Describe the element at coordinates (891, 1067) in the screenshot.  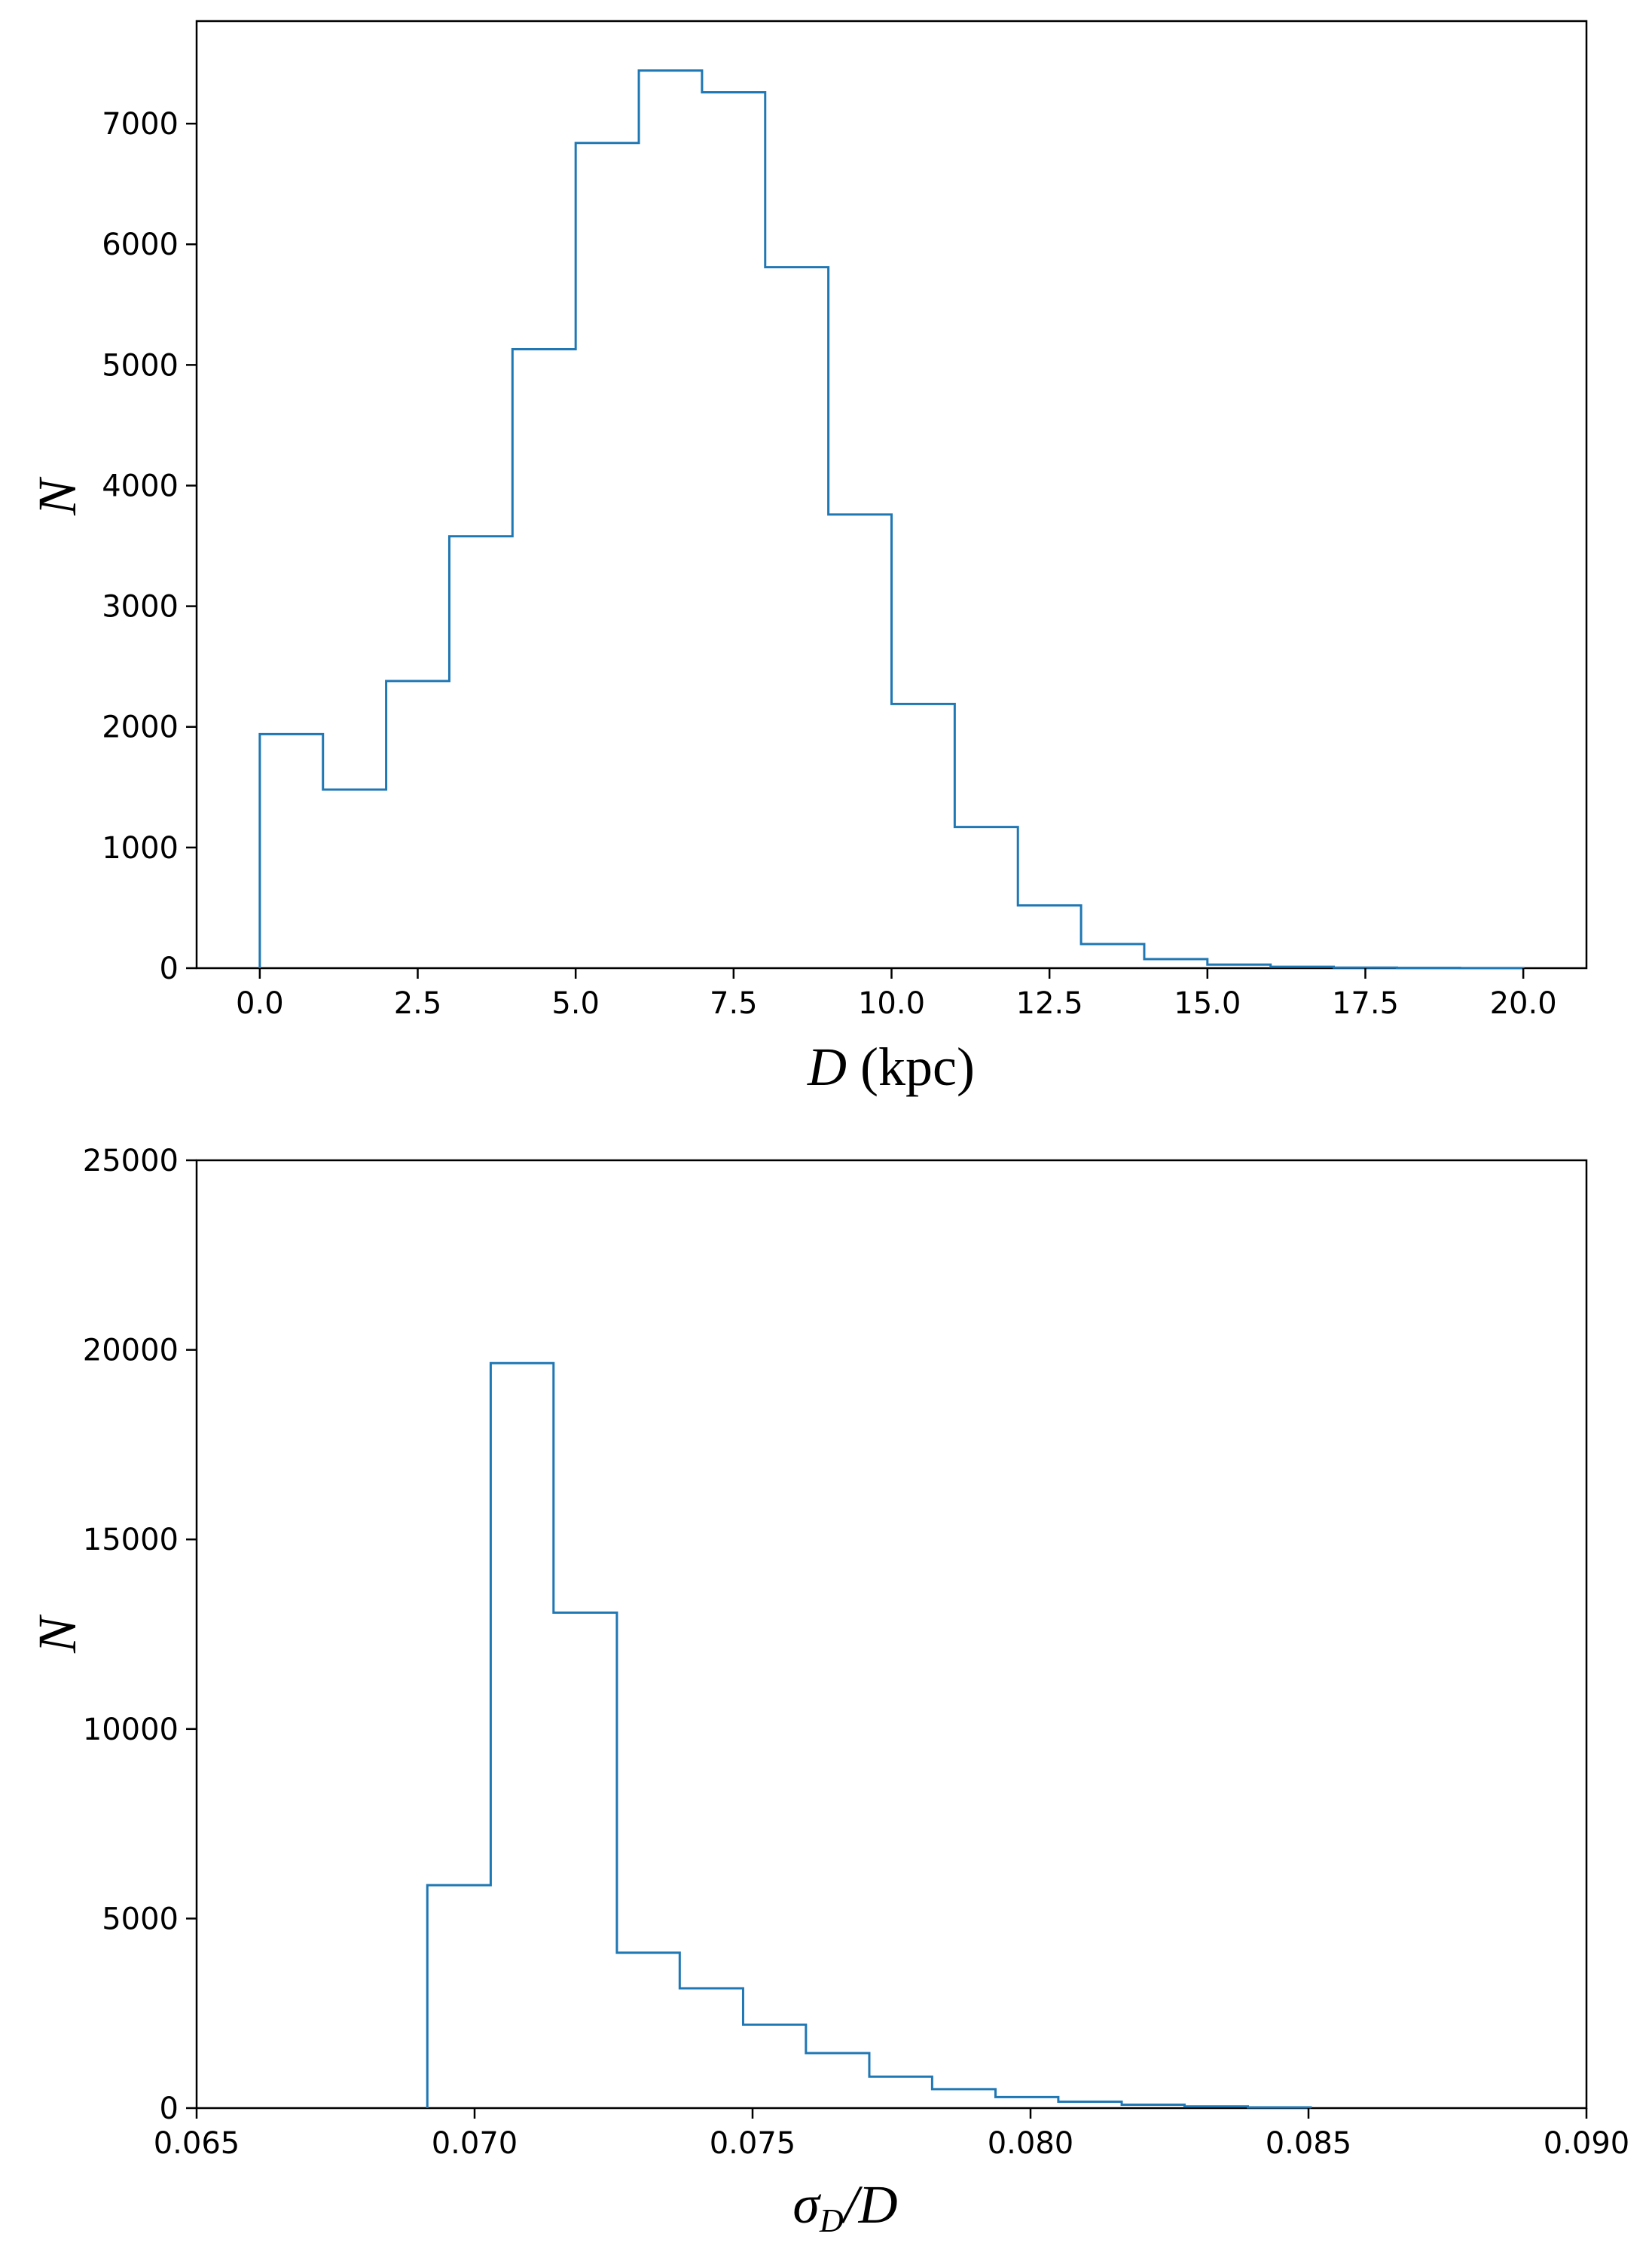
I see `top-x-axis-label: D (kpc)` at that location.